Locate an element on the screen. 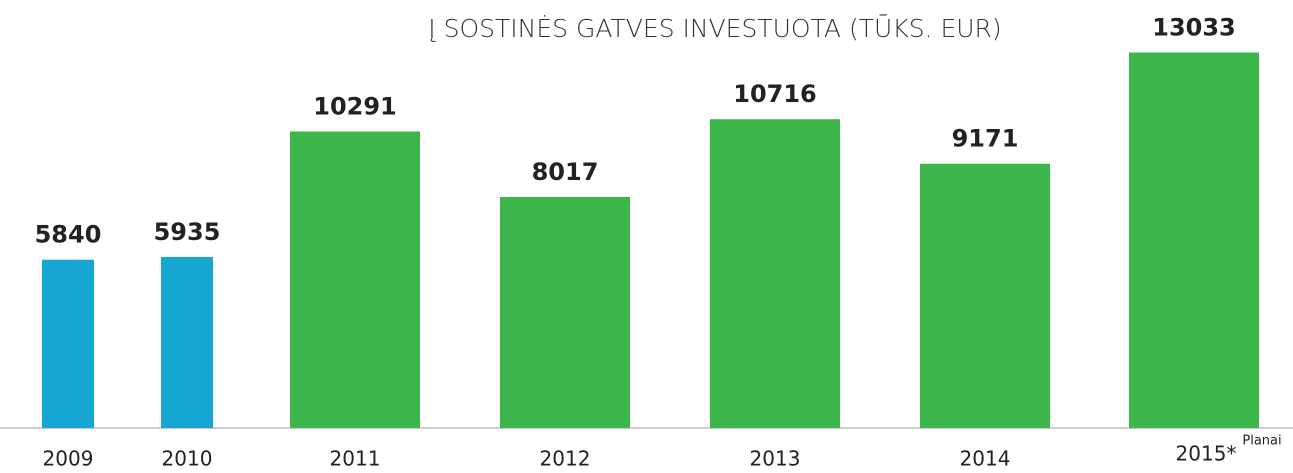  x-tick-label: 2015* is located at coordinates (1206, 454).